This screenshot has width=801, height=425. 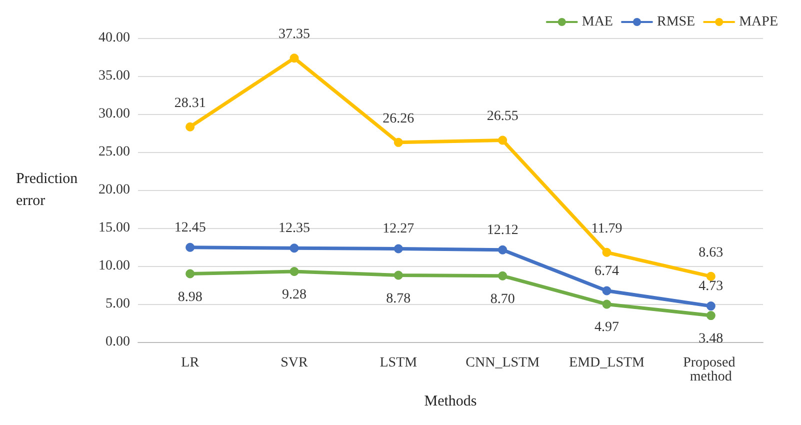 What do you see at coordinates (398, 298) in the screenshot?
I see `data-label: 8.78` at bounding box center [398, 298].